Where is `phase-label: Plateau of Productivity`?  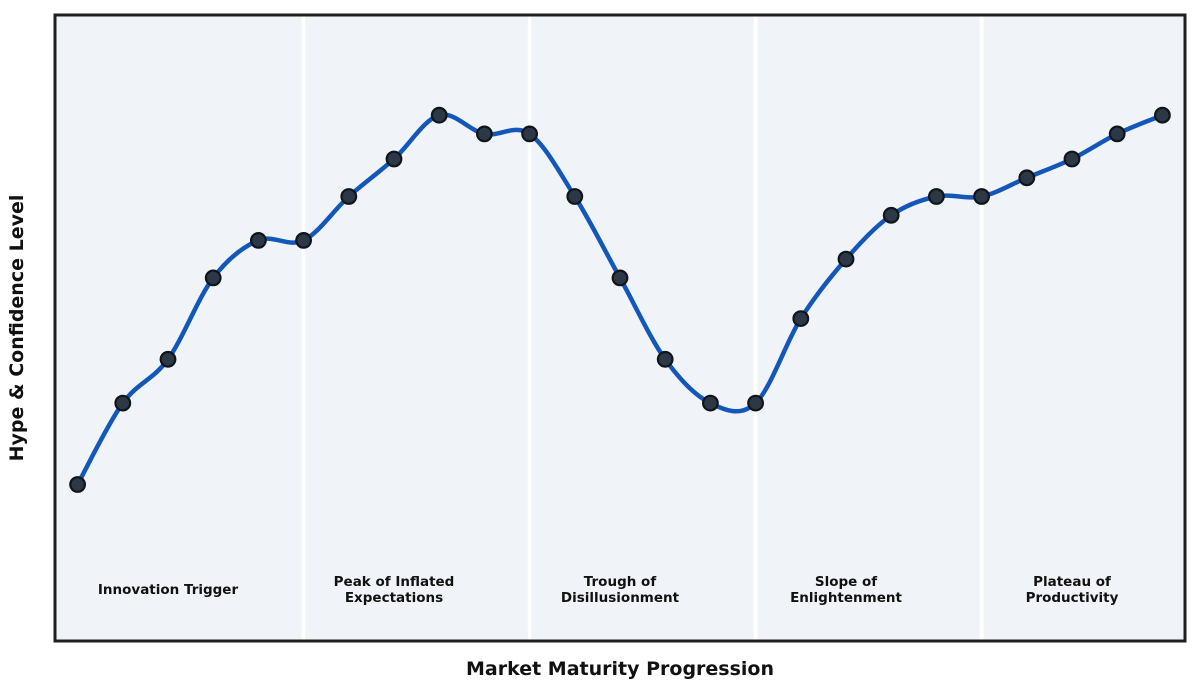 phase-label: Plateau of Productivity is located at coordinates (1072, 590).